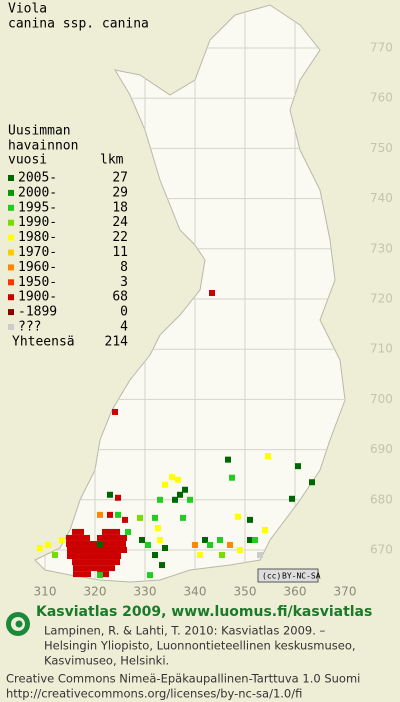  What do you see at coordinates (29, 327) in the screenshot?
I see `legend-period: ???` at bounding box center [29, 327].